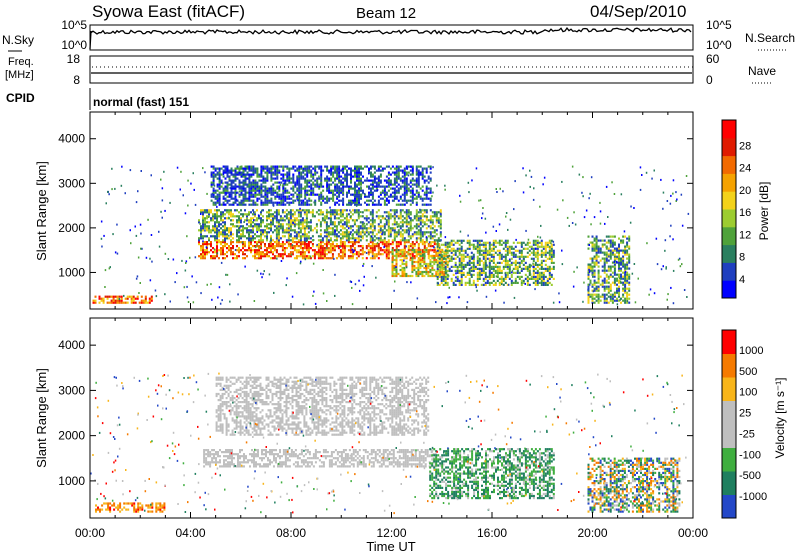 Image resolution: width=800 pixels, height=554 pixels. Describe the element at coordinates (217, 196) in the screenshot. I see `power-cell-1915` at that location.